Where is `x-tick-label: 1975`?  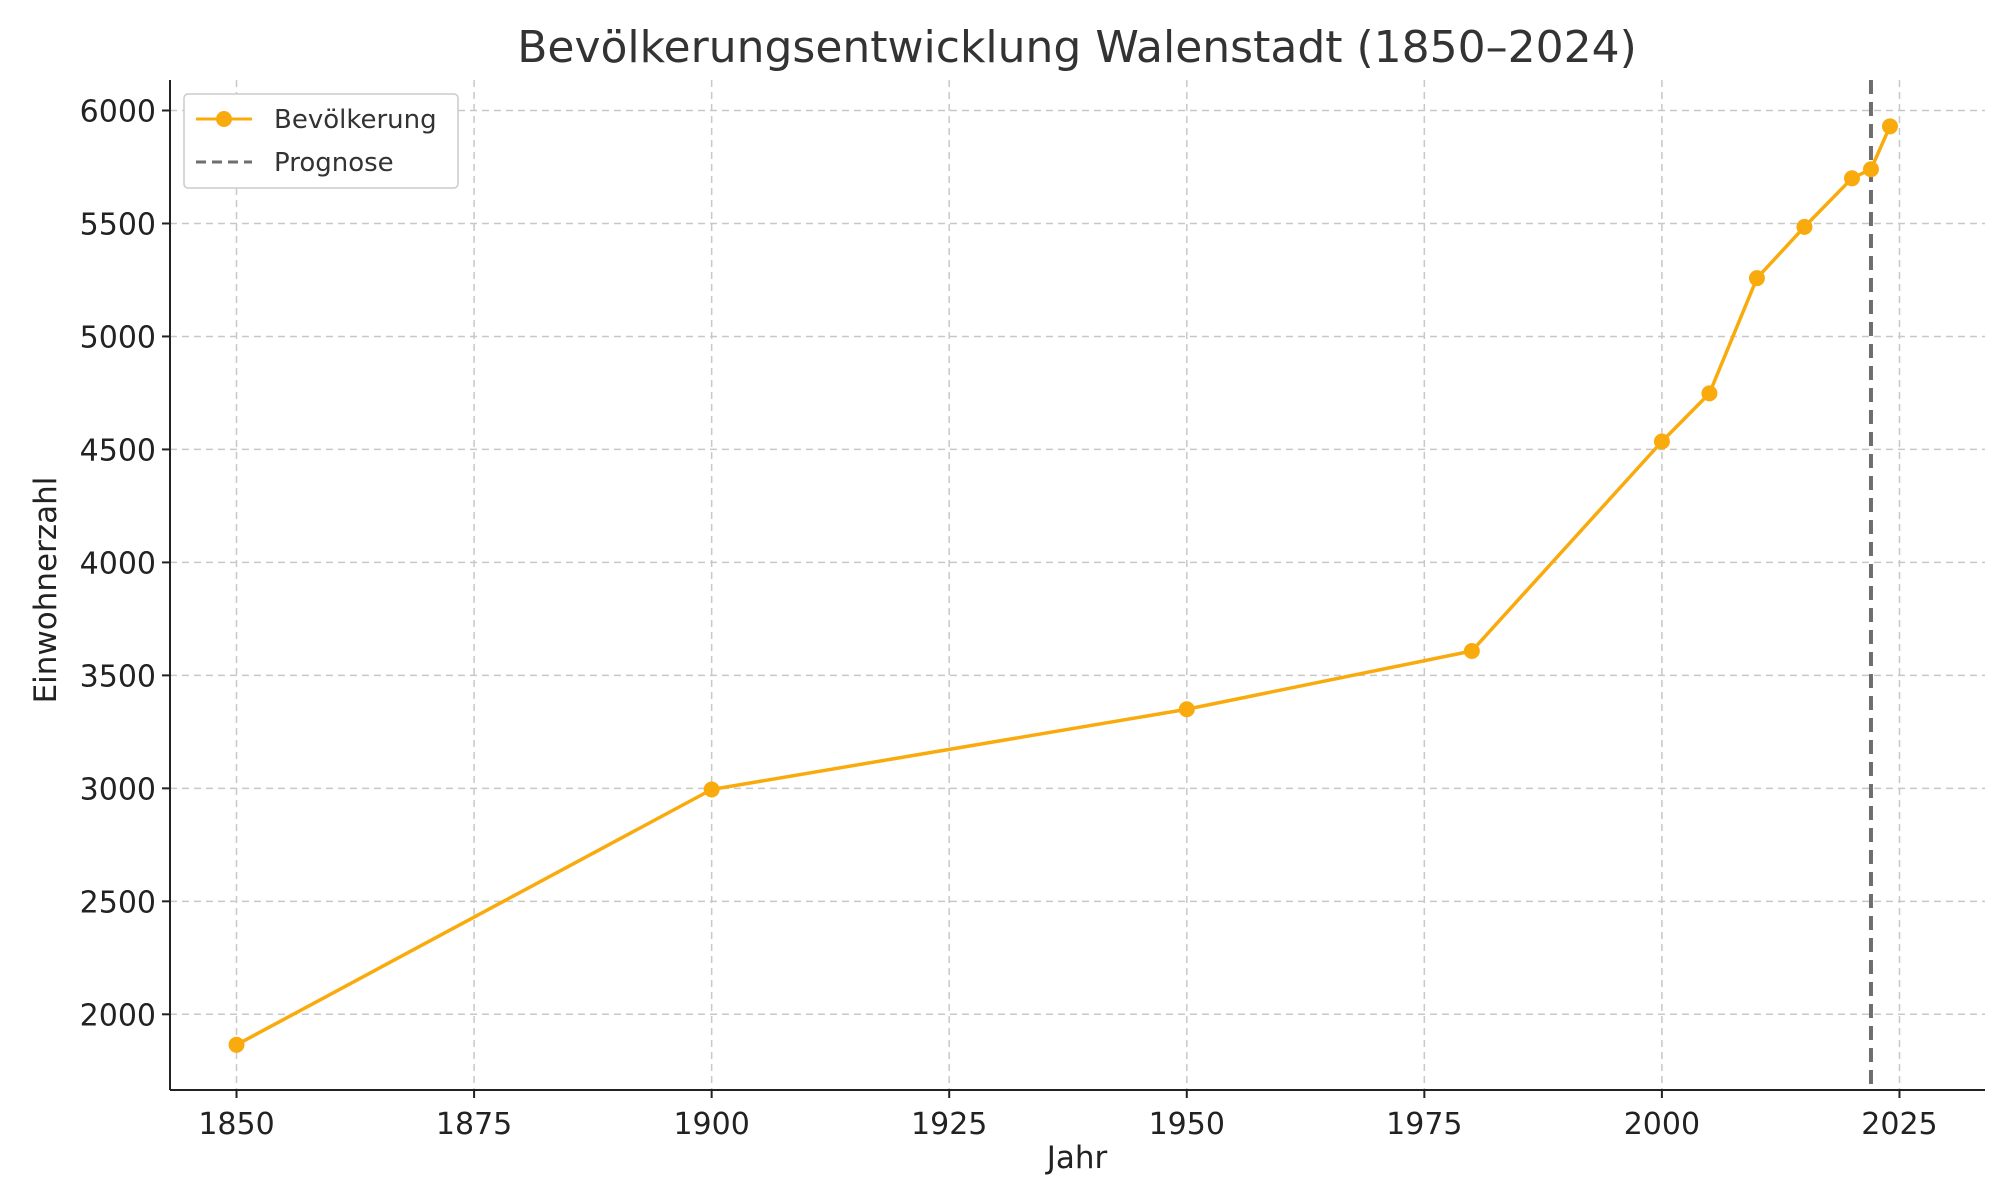
x-tick-label: 1975 is located at coordinates (1424, 1124).